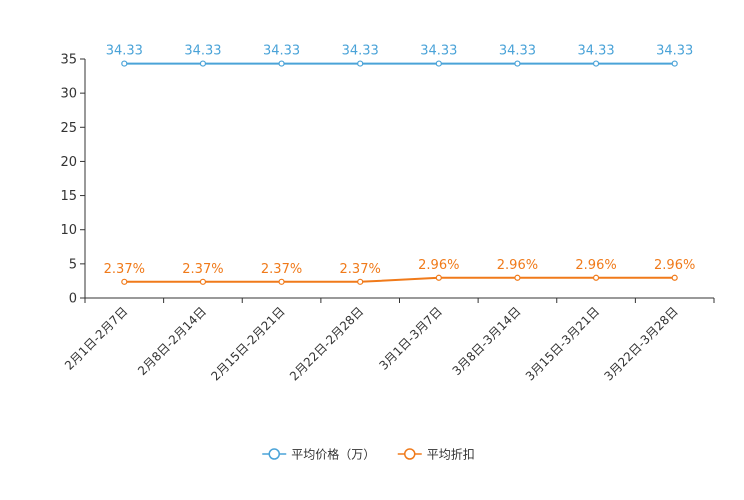 The width and height of the screenshot is (744, 500). I want to click on legend-label: 平均折扣, so click(451, 454).